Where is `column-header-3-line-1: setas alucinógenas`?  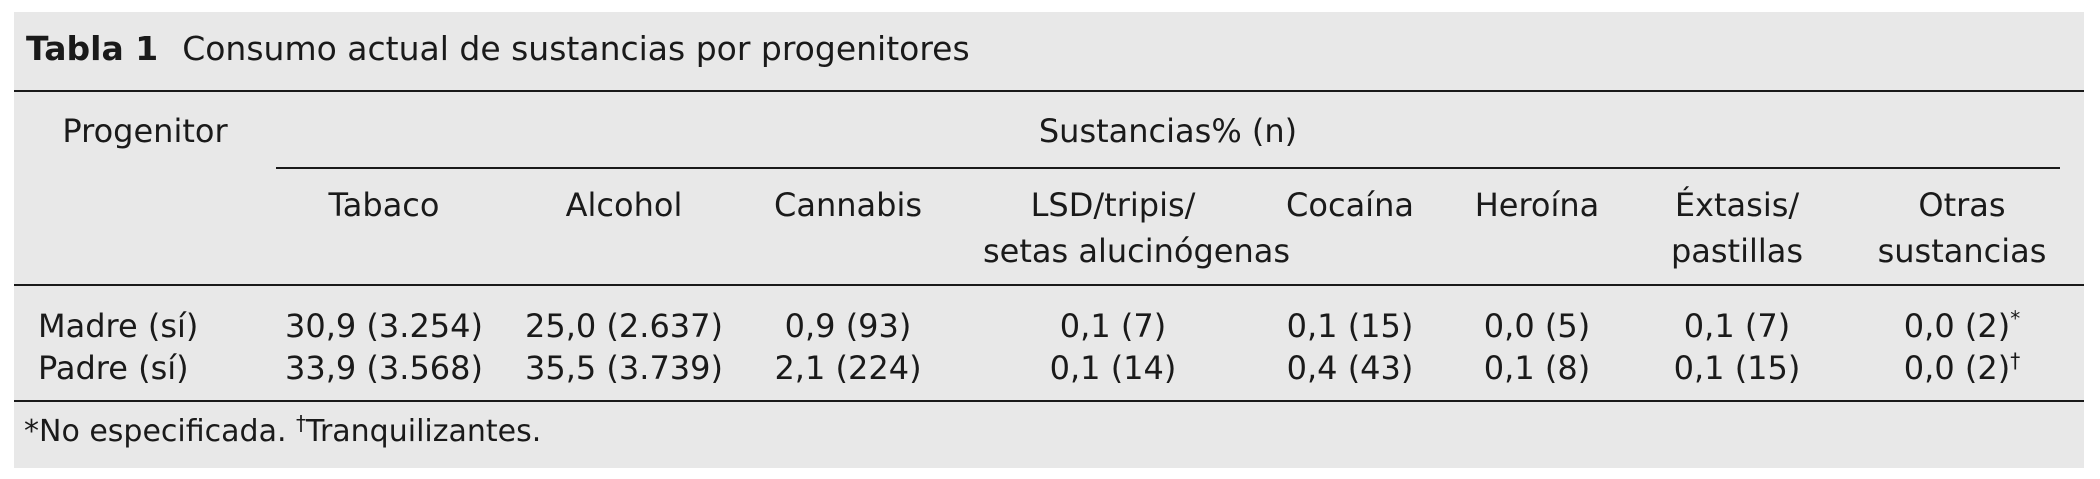
column-header-3-line-1: setas alucinógenas is located at coordinates (1137, 251).